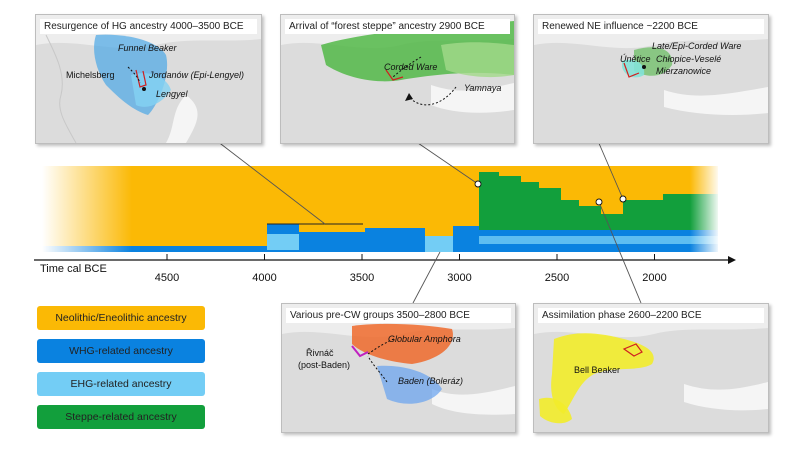  Describe the element at coordinates (411, 67) in the screenshot. I see `label-corded-ware: Corded Ware` at that location.